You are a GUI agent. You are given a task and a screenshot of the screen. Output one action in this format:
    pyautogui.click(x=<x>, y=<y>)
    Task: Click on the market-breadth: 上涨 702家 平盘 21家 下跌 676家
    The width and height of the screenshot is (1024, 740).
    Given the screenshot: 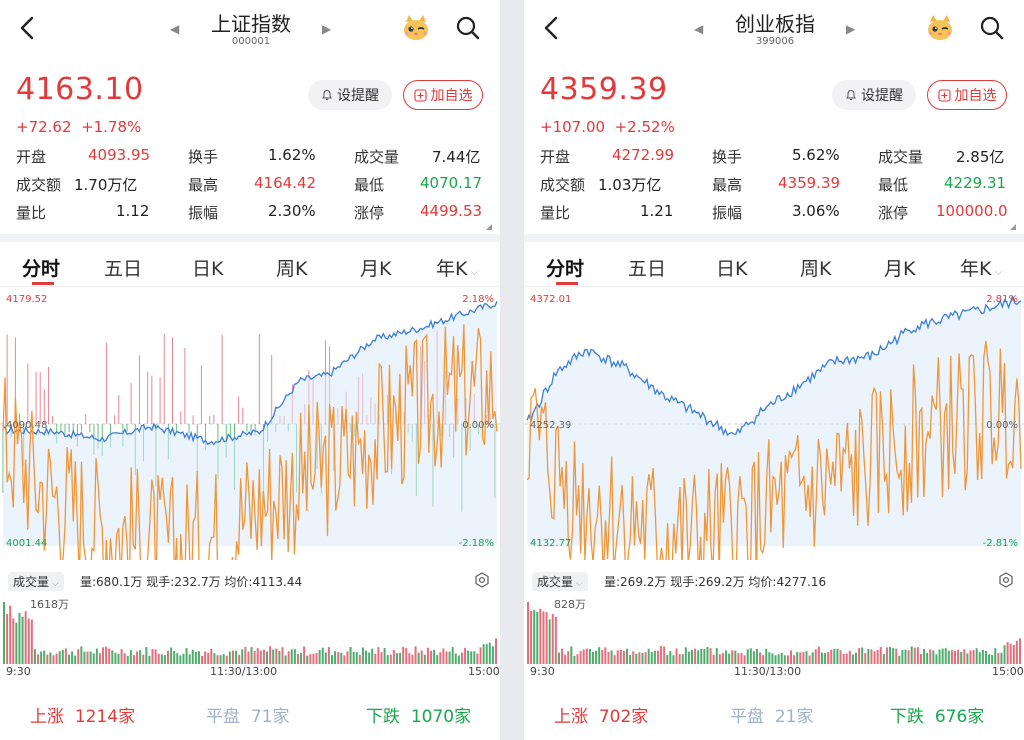 What is the action you would take?
    pyautogui.click(x=774, y=715)
    